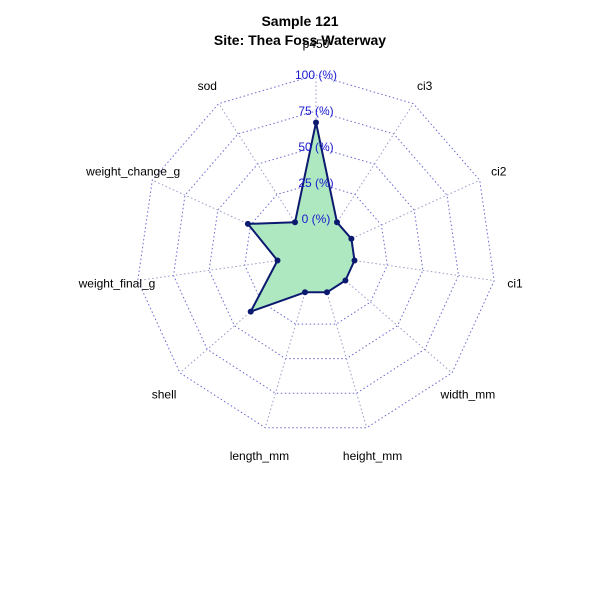 This screenshot has height=600, width=600. I want to click on data-point-height_mm, so click(327, 292).